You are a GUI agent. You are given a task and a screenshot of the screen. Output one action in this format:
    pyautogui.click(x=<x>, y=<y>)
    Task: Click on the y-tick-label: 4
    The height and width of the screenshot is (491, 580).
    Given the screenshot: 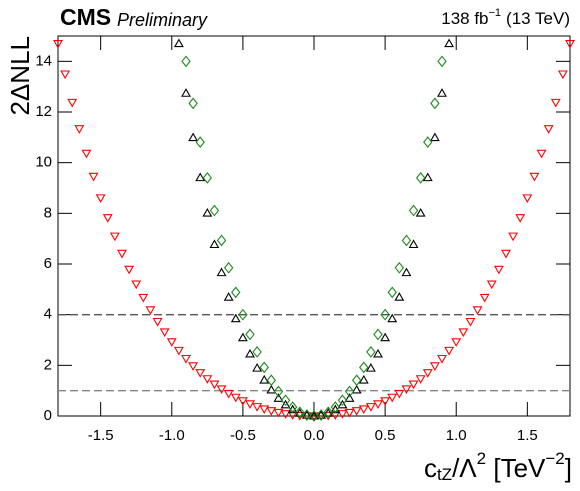 What is the action you would take?
    pyautogui.click(x=48, y=314)
    